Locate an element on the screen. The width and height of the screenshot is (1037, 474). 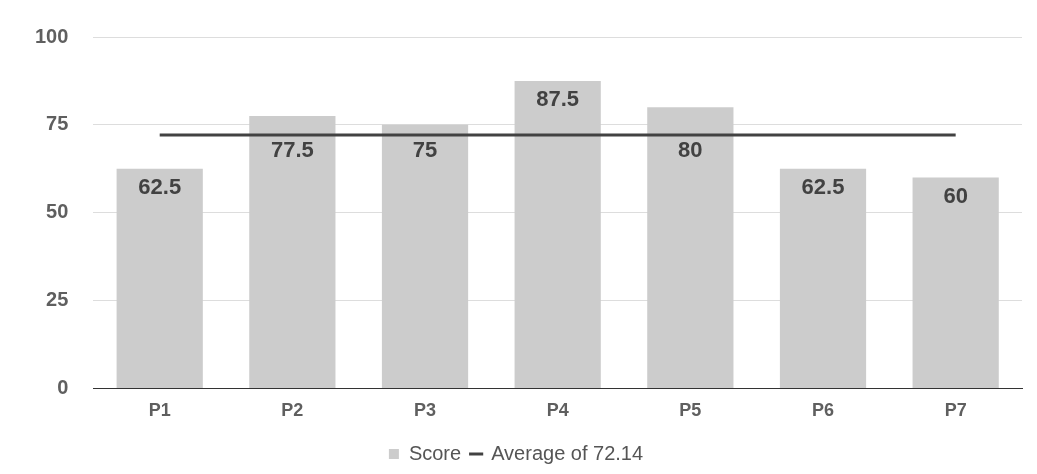
x-tick-label: P5 is located at coordinates (690, 410).